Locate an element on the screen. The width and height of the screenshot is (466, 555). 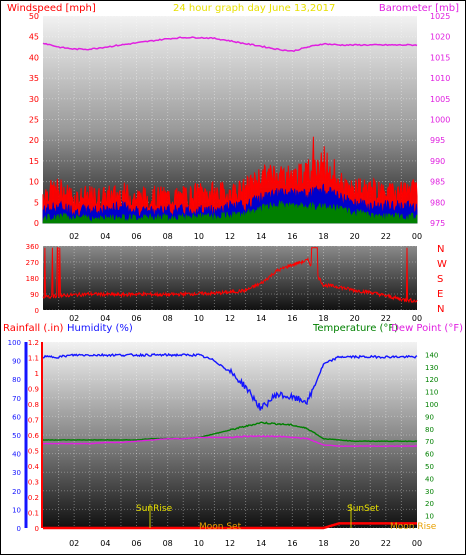
direction-tick-label: 270 is located at coordinates (32, 263).